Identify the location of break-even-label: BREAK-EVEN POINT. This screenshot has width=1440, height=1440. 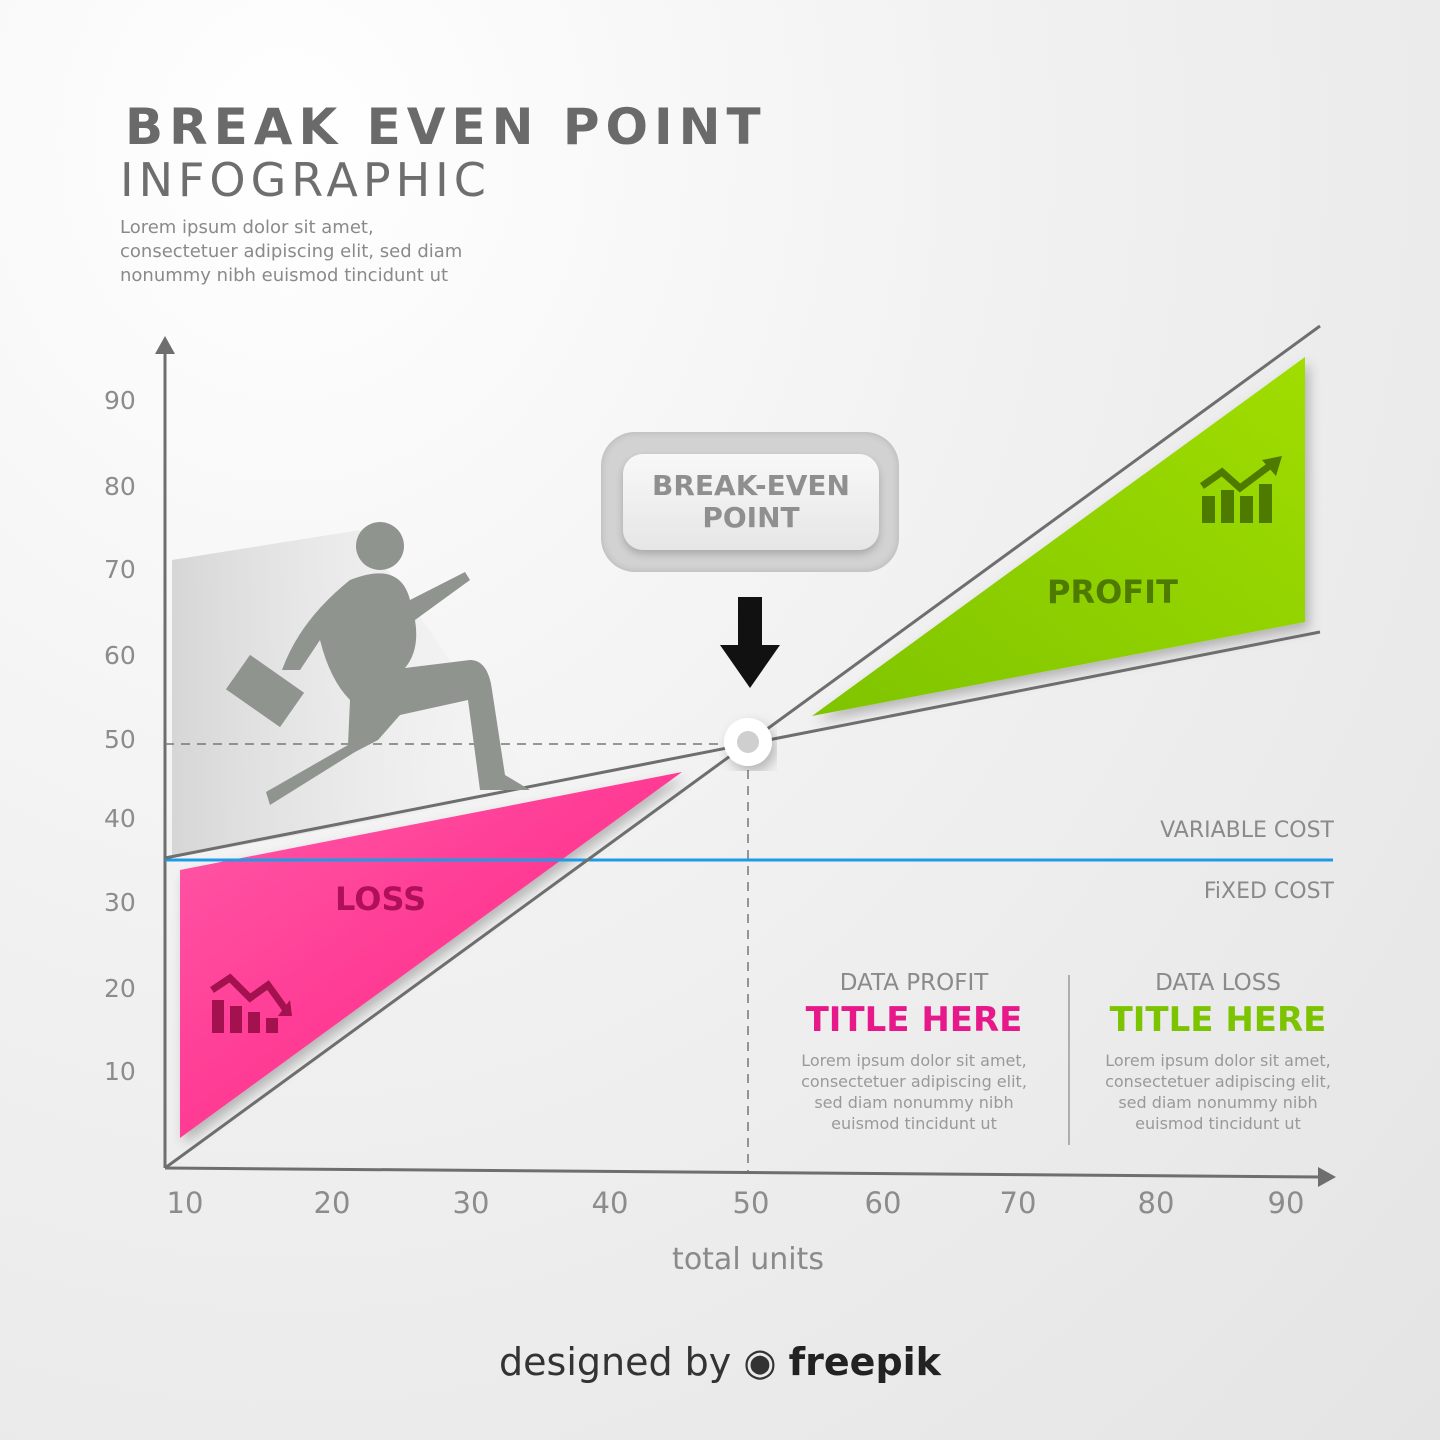
(751, 502).